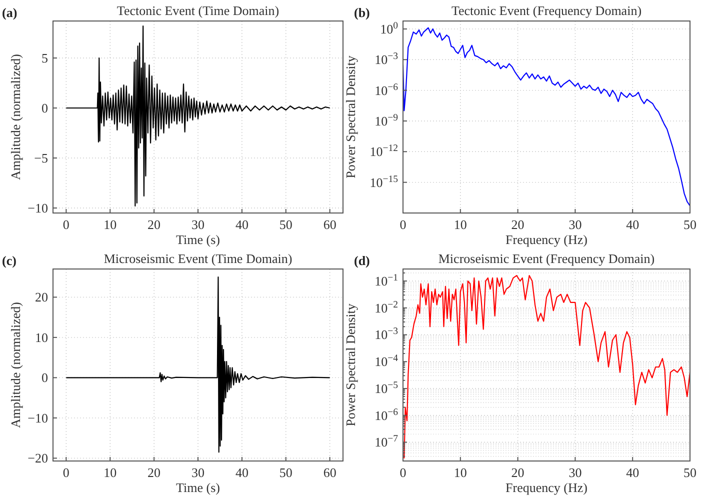  Describe the element at coordinates (41, 297) in the screenshot. I see `y-tick-label: 20` at that location.